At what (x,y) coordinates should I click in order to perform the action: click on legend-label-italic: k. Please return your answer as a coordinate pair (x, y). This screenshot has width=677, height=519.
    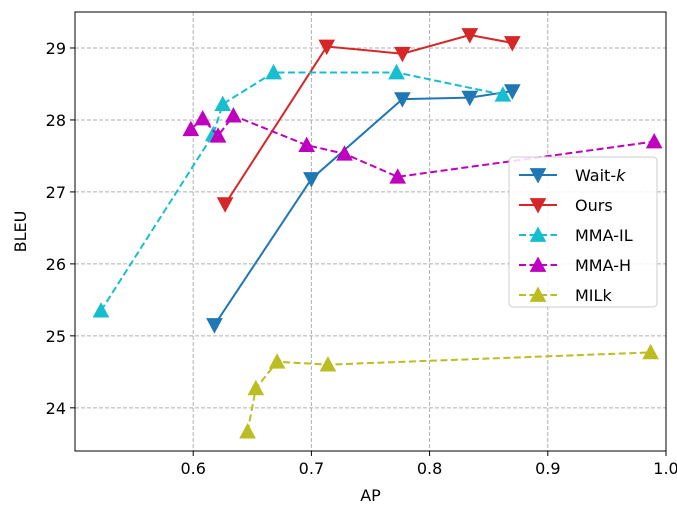
    Looking at the image, I should click on (621, 175).